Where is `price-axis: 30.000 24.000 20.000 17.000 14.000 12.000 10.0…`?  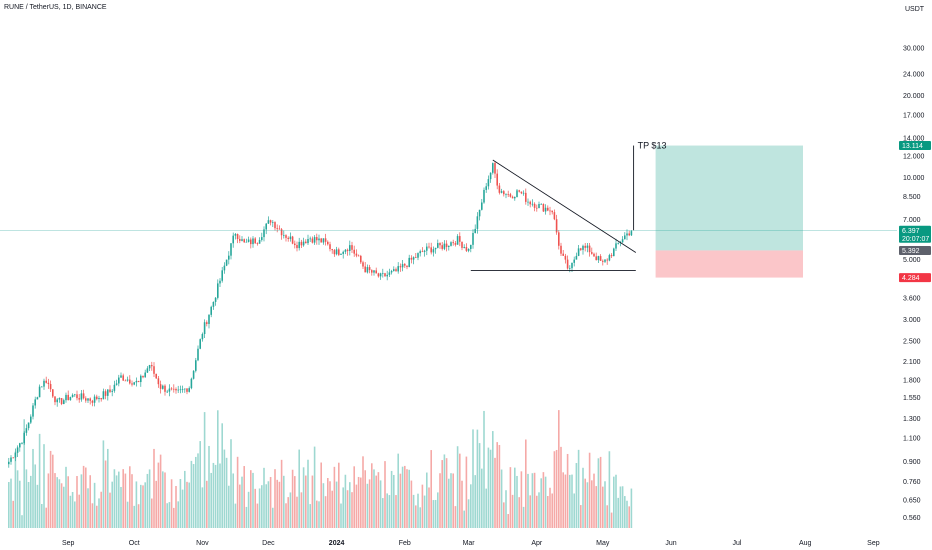 price-axis: 30.000 24.000 20.000 17.000 14.000 12.000 10.0… is located at coordinates (915, 283).